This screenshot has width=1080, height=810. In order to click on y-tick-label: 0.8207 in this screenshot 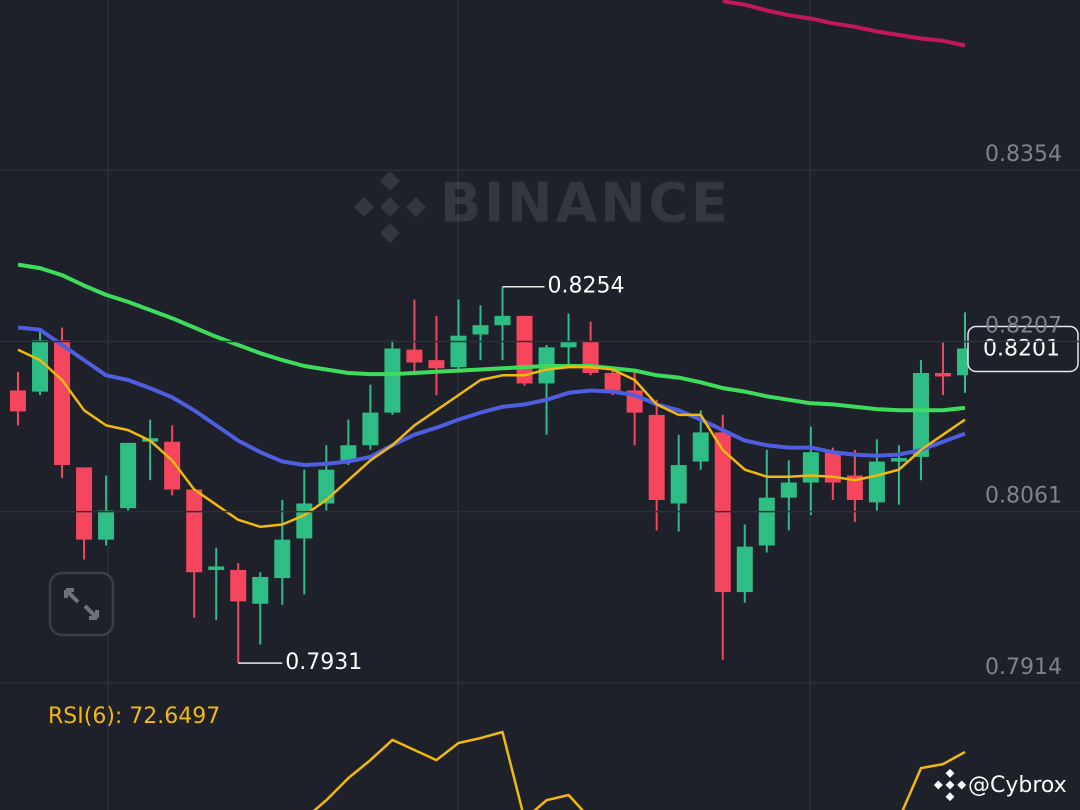, I will do `click(1023, 326)`.